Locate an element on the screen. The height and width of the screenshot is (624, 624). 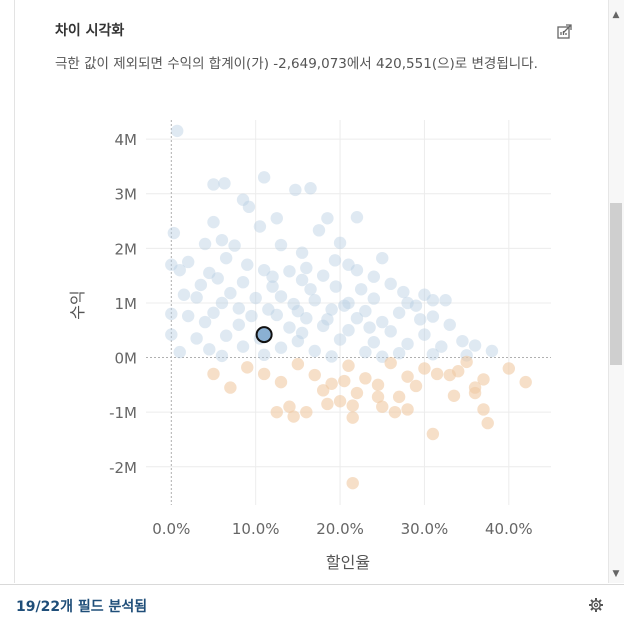
share-icon is located at coordinates (565, 31).